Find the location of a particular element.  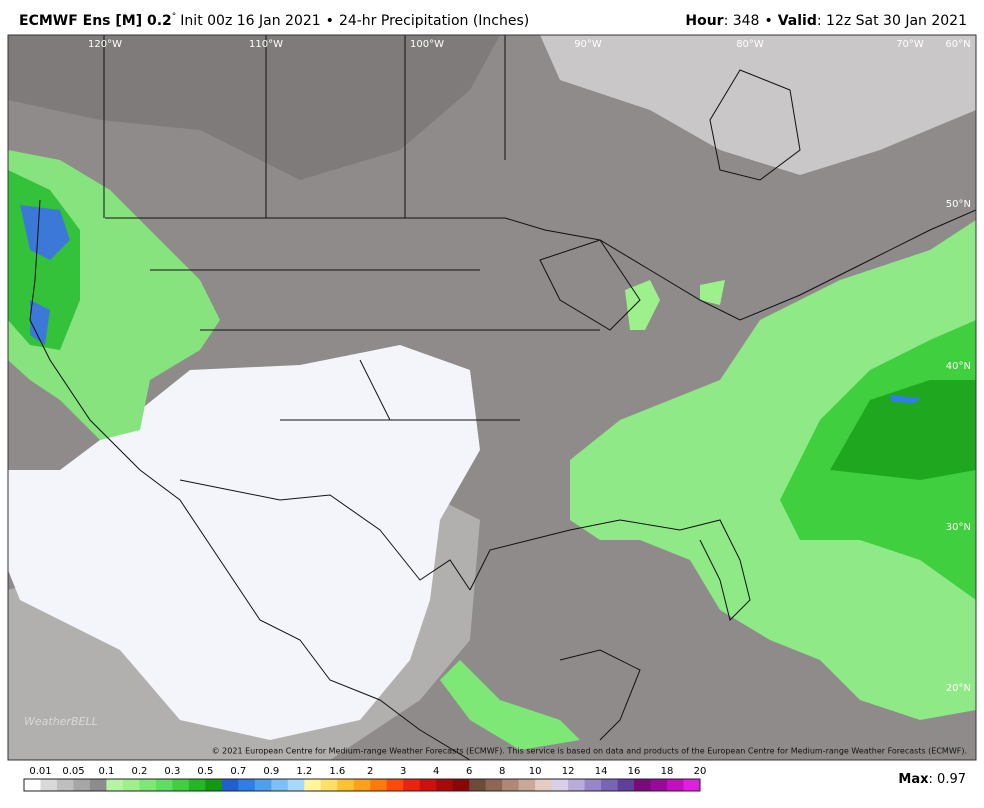

valid-label: Valid is located at coordinates (797, 21).